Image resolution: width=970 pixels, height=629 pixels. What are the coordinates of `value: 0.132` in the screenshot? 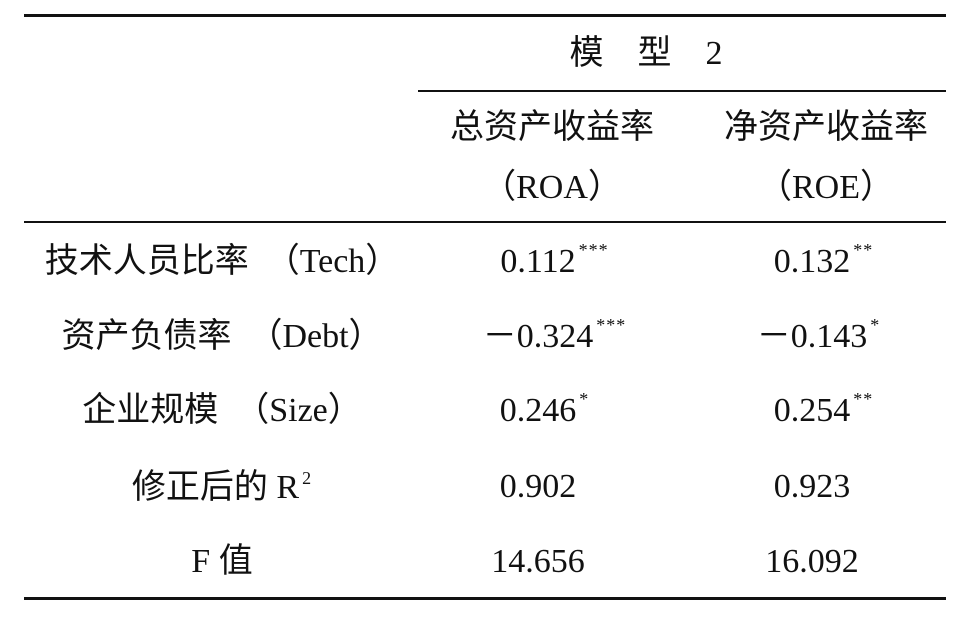 It's located at (812, 261).